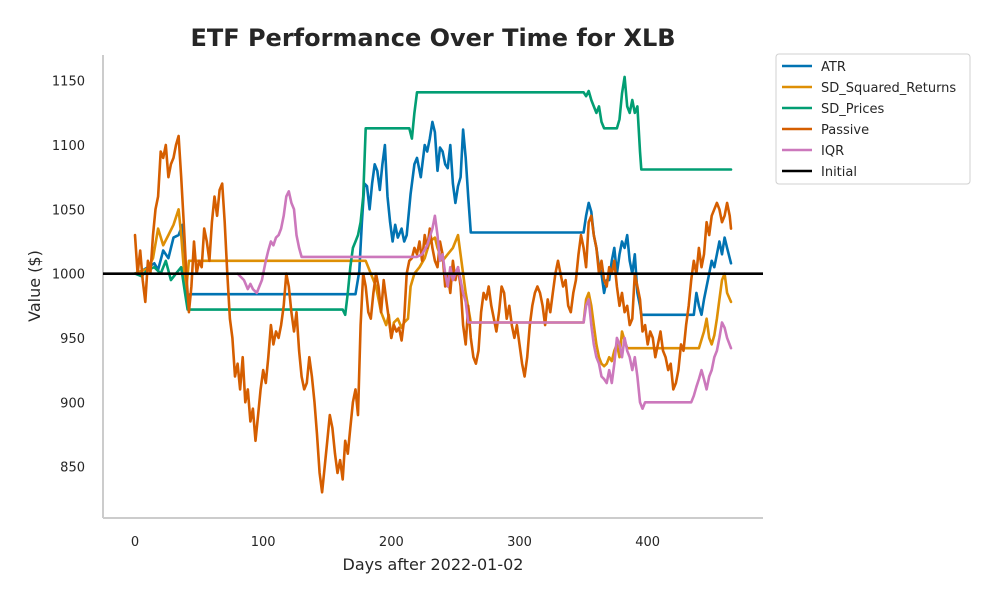  What do you see at coordinates (647, 542) in the screenshot?
I see `x-tick-label: 400` at bounding box center [647, 542].